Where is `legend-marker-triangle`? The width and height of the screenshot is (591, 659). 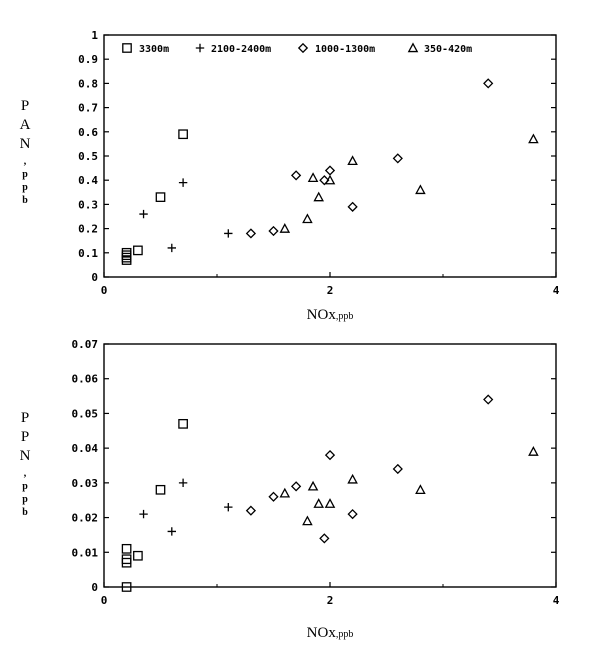
legend-marker-triangle is located at coordinates (413, 47).